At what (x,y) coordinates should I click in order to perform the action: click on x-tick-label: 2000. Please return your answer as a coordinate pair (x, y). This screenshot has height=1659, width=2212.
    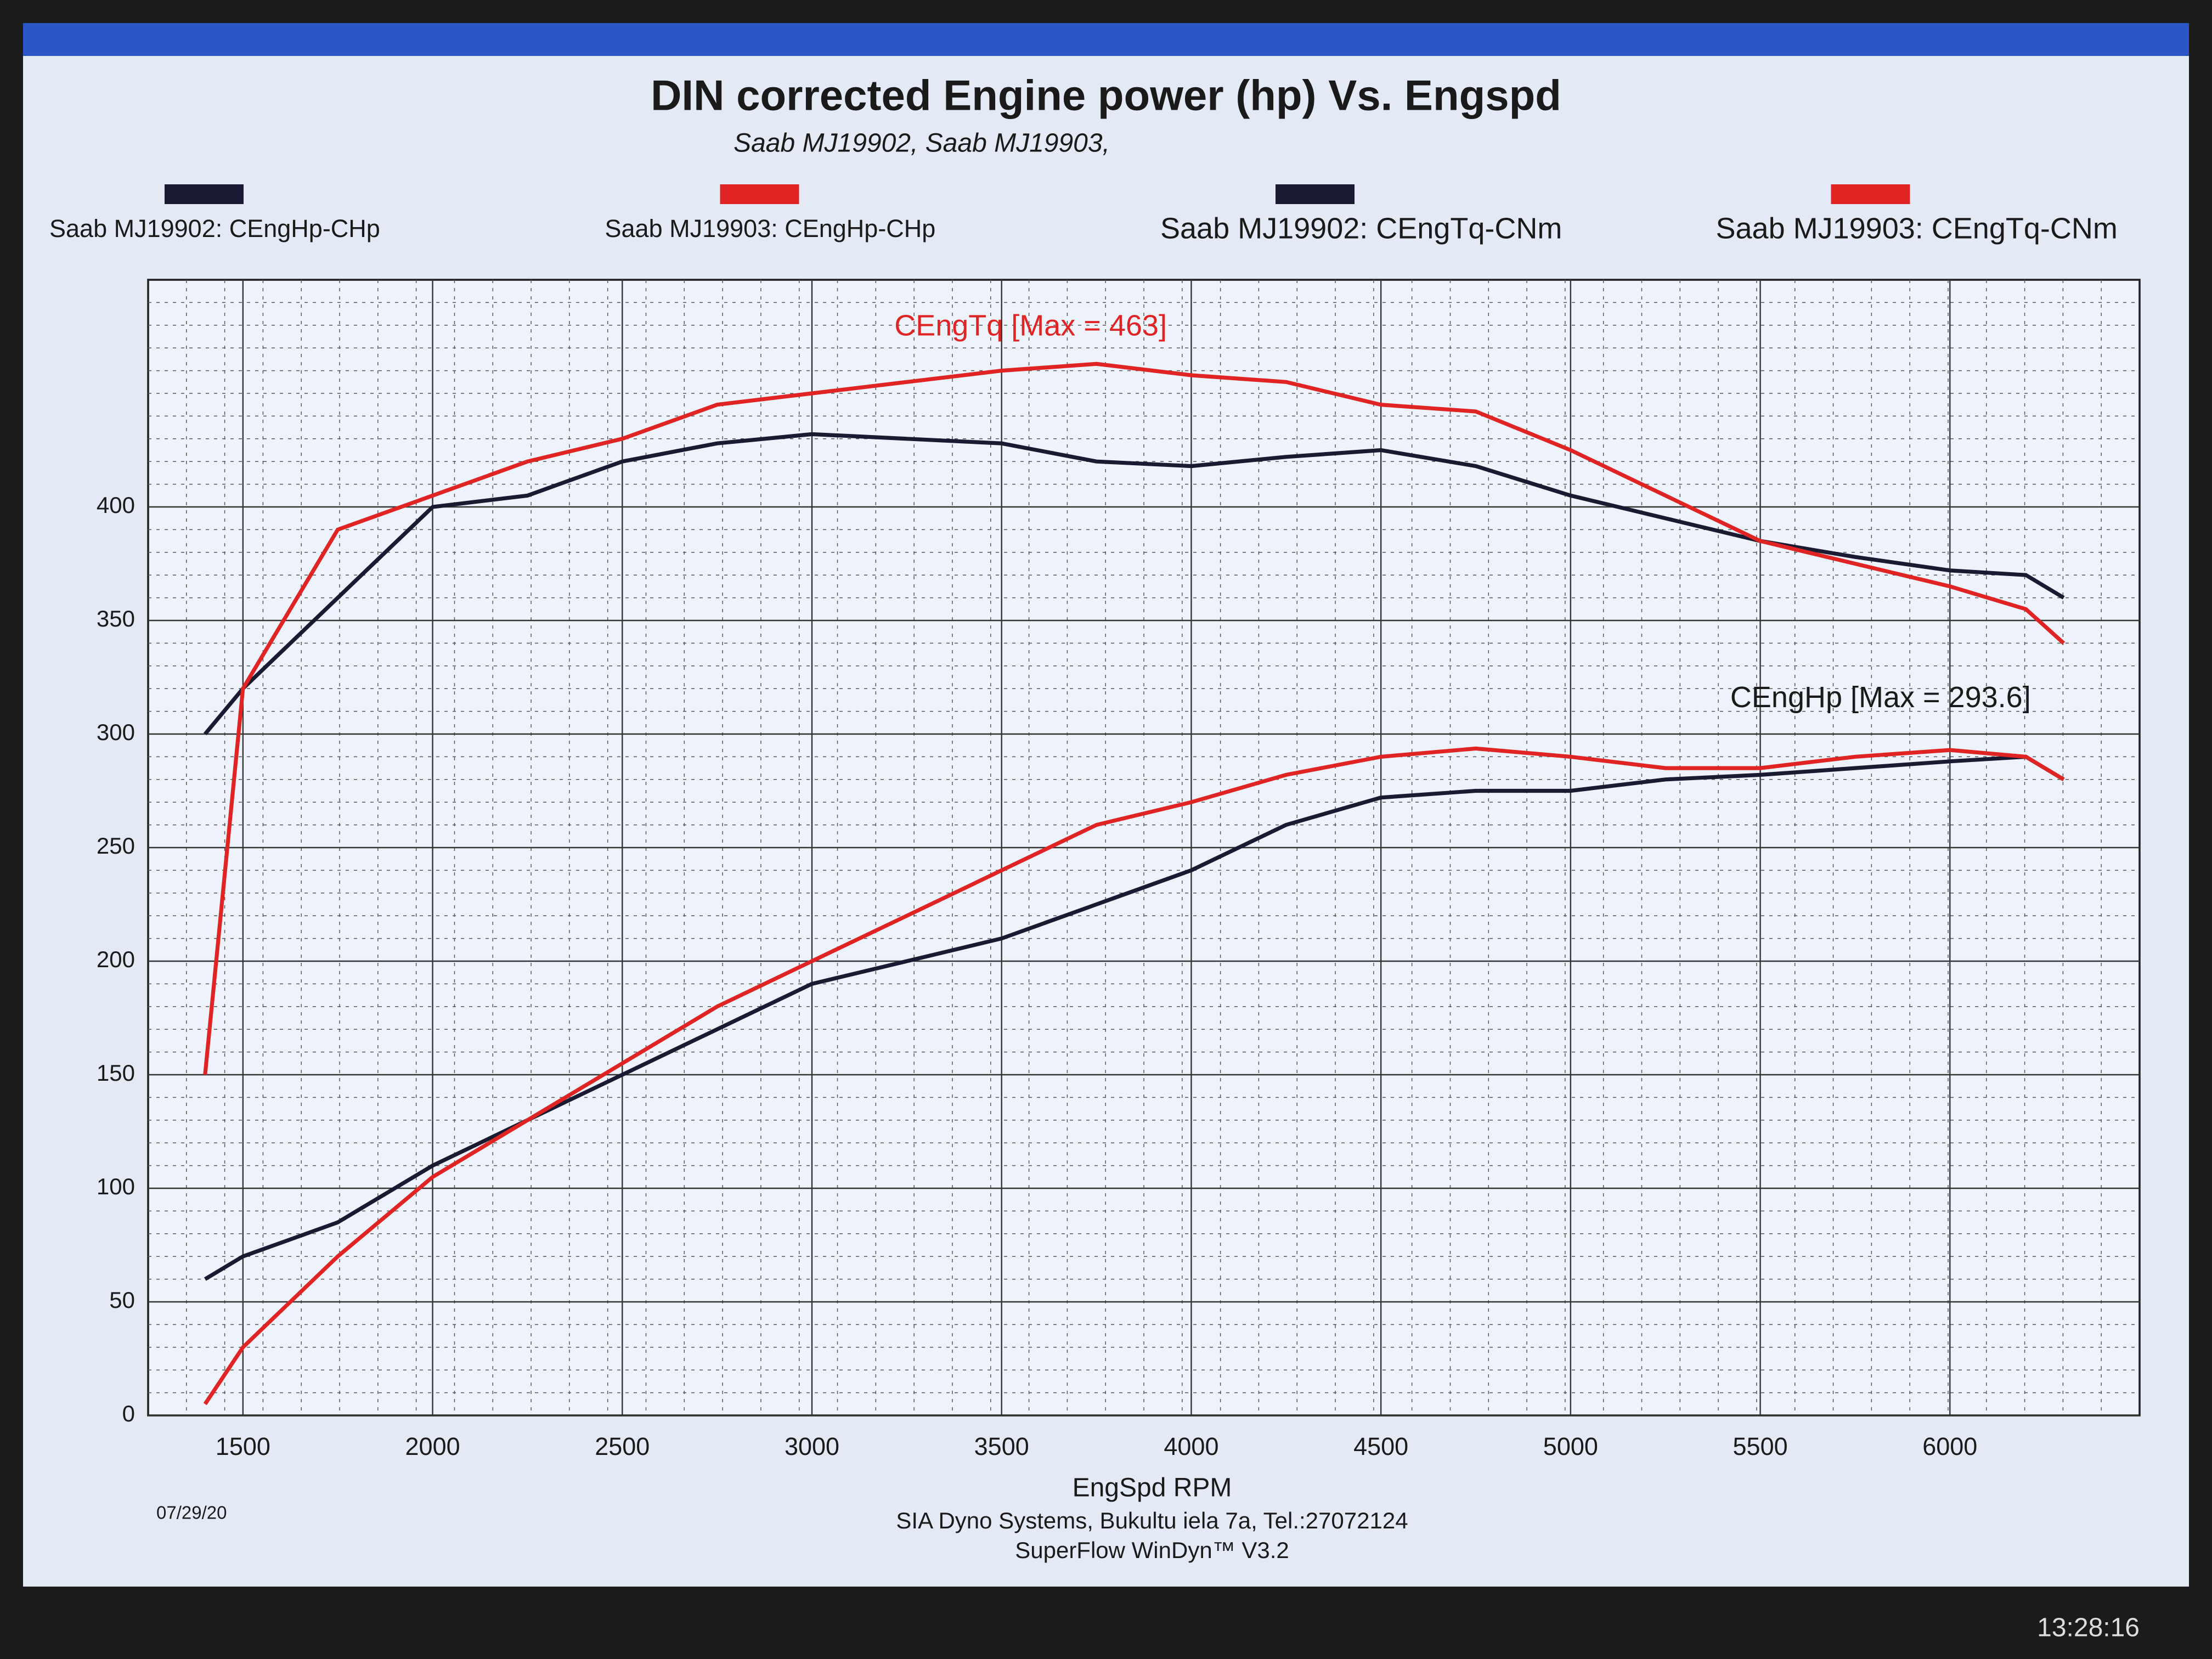
    Looking at the image, I should click on (432, 1446).